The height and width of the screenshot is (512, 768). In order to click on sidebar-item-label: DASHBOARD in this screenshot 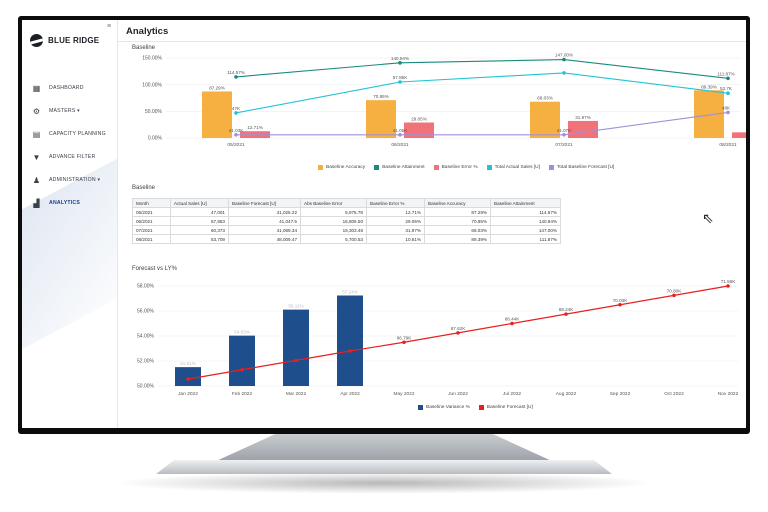, I will do `click(66, 88)`.